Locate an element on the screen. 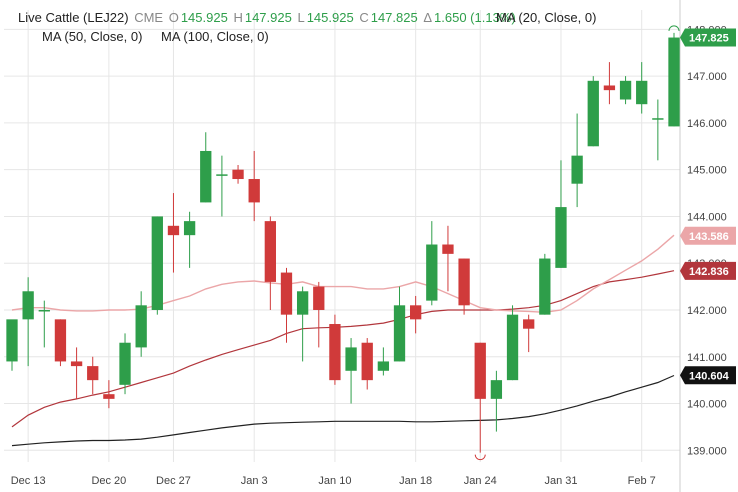 The height and width of the screenshot is (492, 738). price-tags: 147.825 143.586 142.836 140.604 is located at coordinates (708, 206).